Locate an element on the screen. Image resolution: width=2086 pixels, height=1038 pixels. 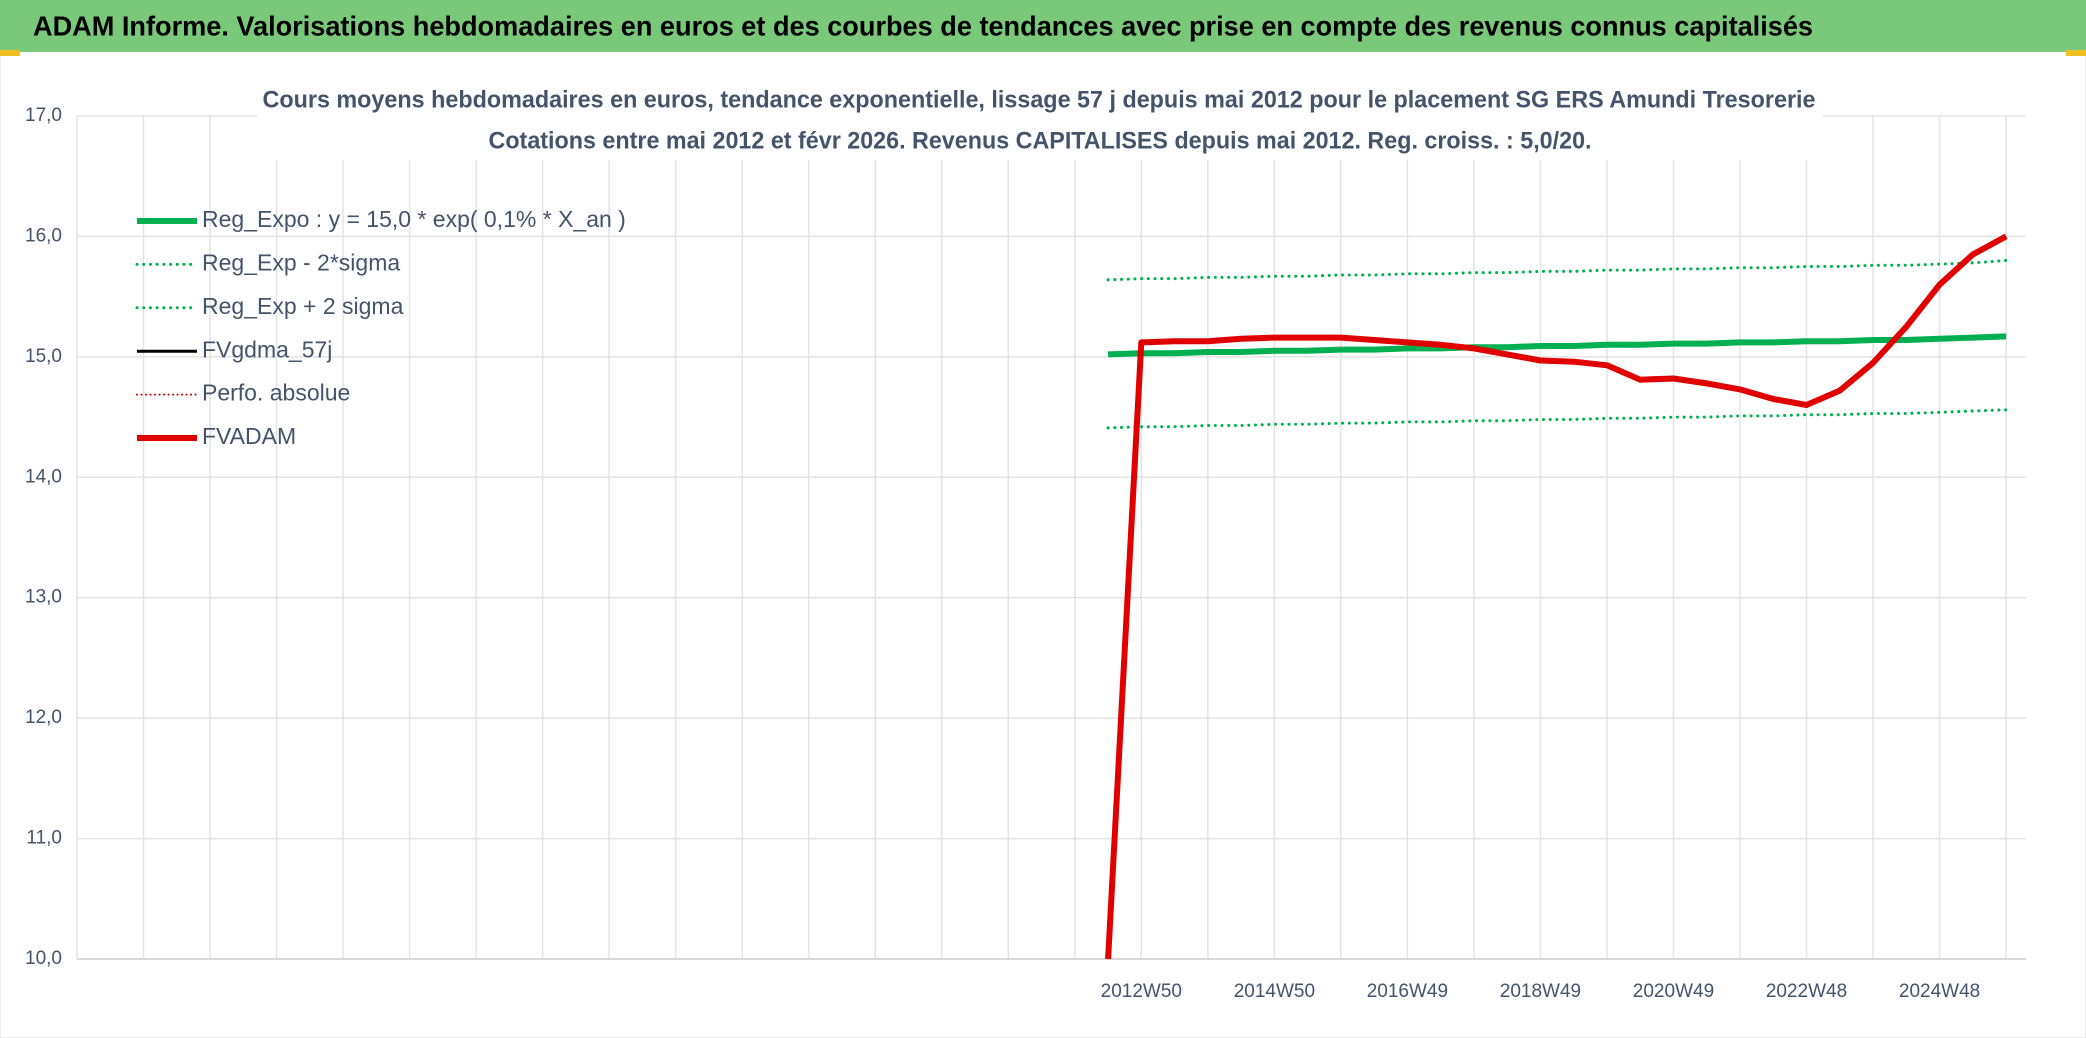
header-bar is located at coordinates (1043, 26).